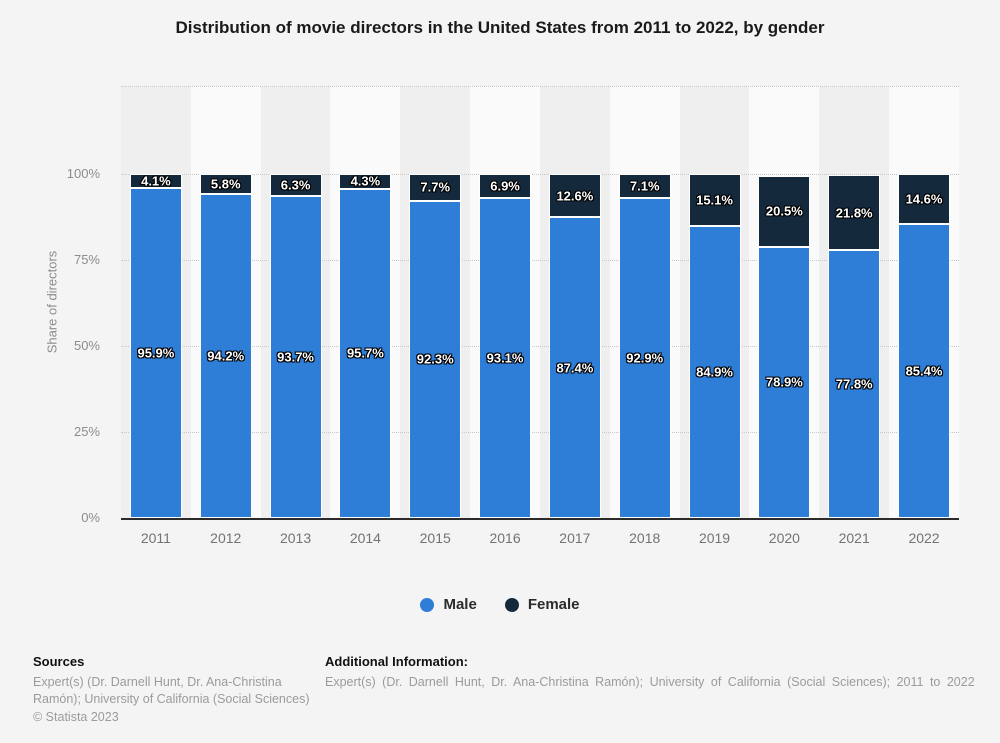 The height and width of the screenshot is (743, 1000). I want to click on bar-segment-female-2014: 4.3%, so click(365, 181).